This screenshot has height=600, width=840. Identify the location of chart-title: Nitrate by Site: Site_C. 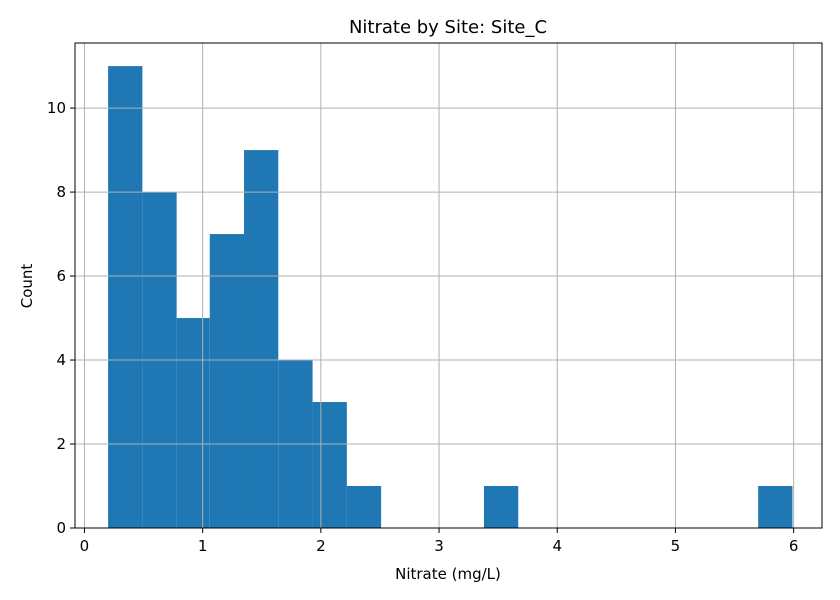
(448, 27).